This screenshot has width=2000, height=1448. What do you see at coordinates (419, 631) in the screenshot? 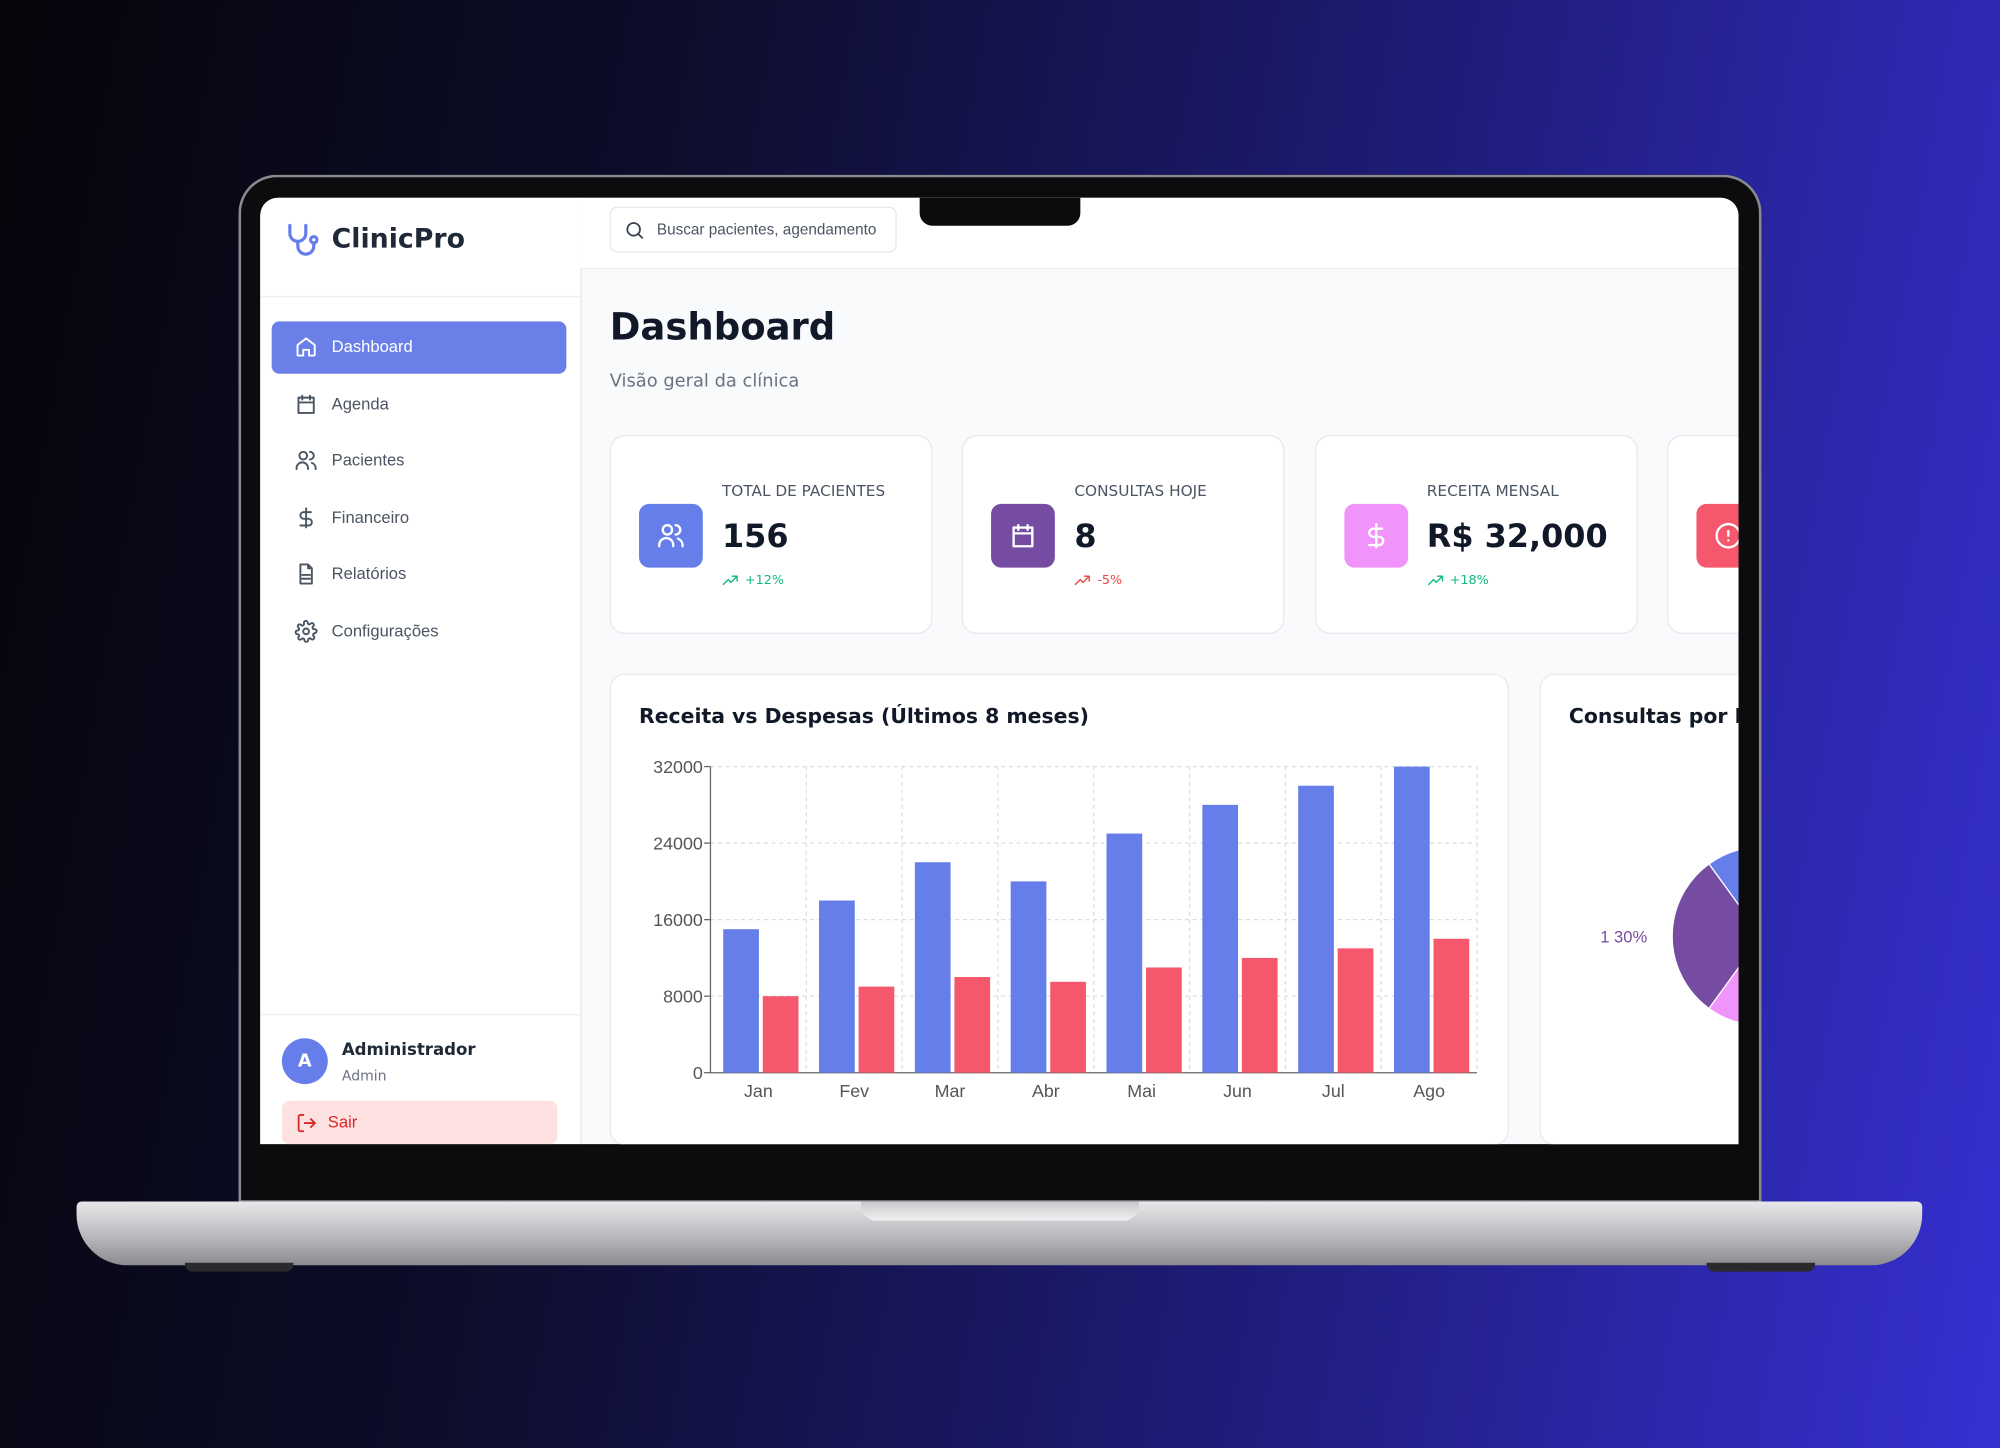
I see `nav-item: Configurações` at bounding box center [419, 631].